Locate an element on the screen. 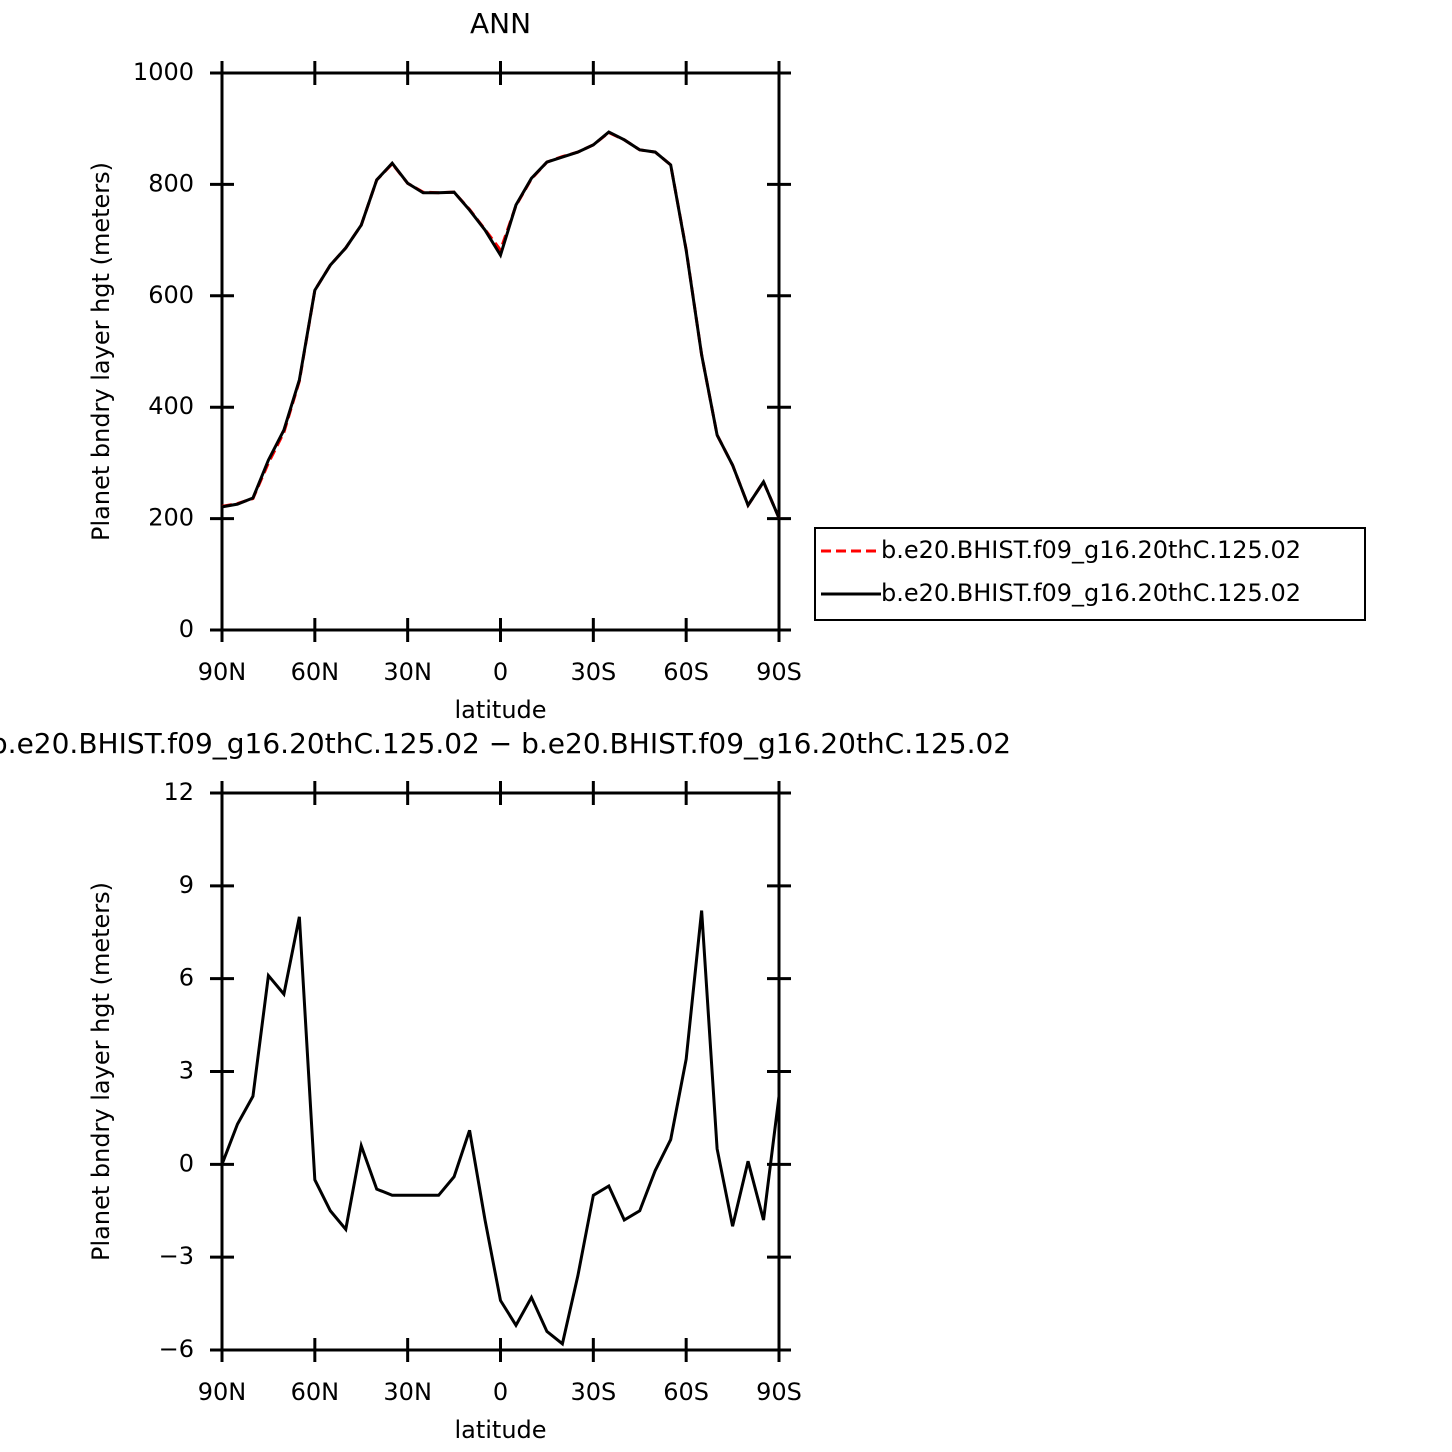  y-tick-label: 800 is located at coordinates (171, 183).